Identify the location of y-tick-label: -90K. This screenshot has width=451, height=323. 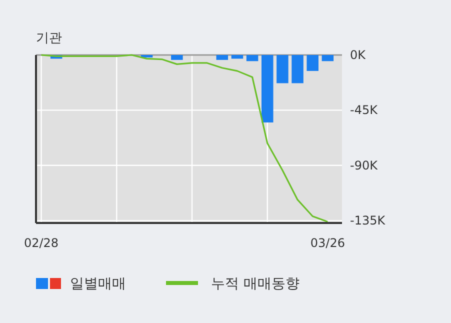
(364, 165).